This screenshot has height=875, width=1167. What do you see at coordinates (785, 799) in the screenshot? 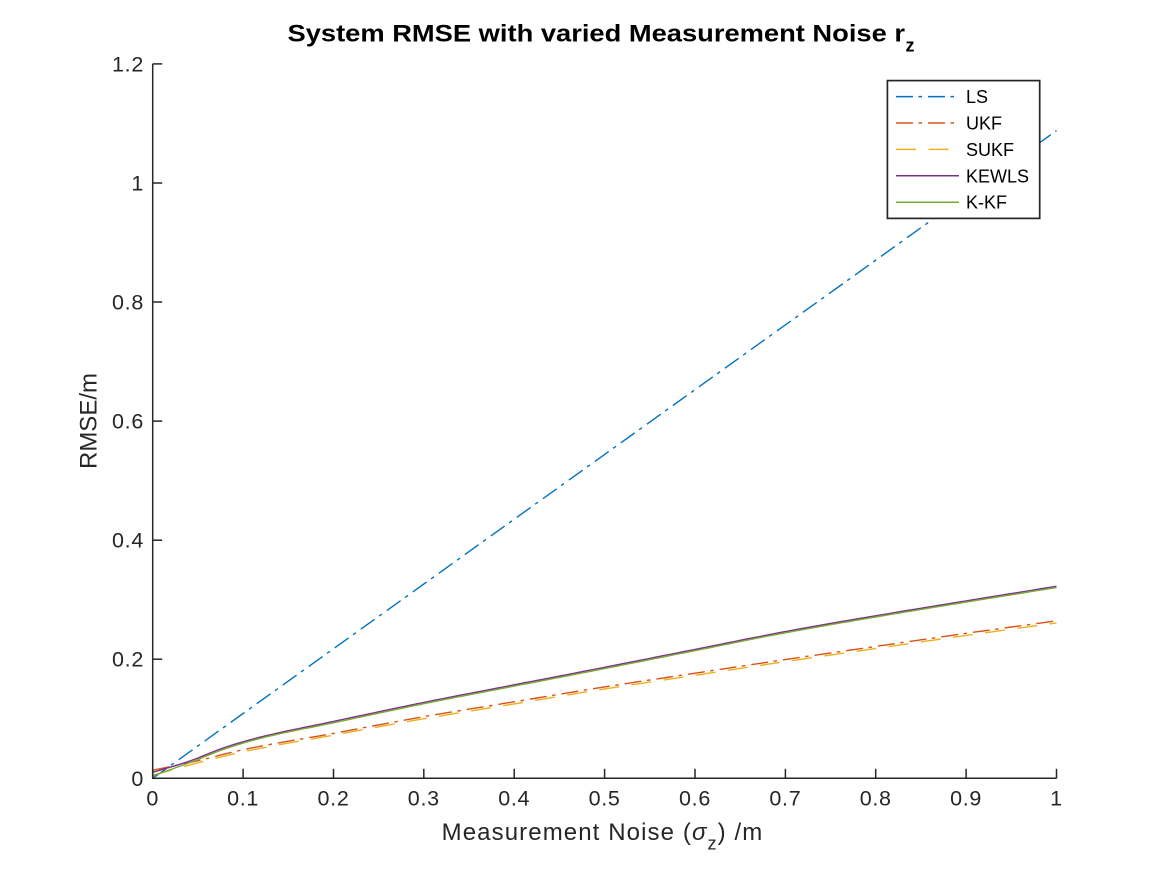
I see `svg-text: 0.7` at bounding box center [785, 799].